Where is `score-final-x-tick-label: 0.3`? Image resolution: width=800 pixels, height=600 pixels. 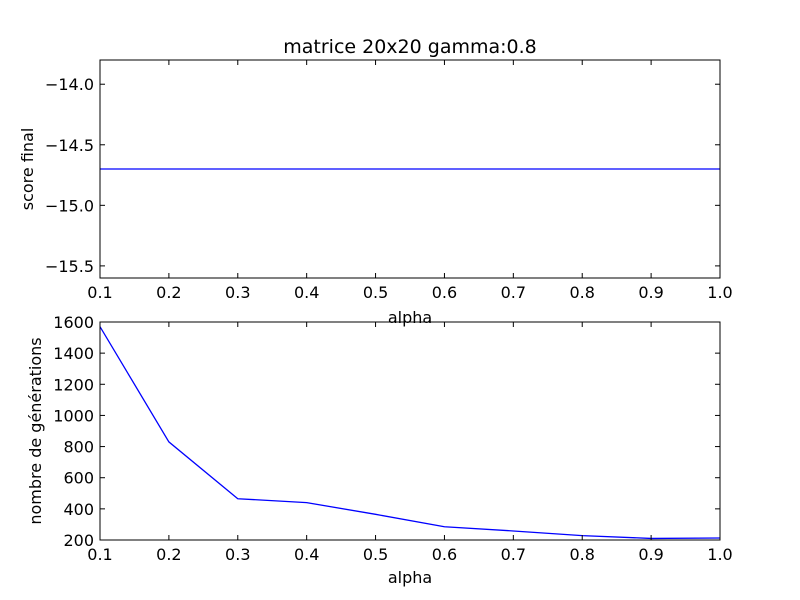 score-final-x-tick-label: 0.3 is located at coordinates (237, 292).